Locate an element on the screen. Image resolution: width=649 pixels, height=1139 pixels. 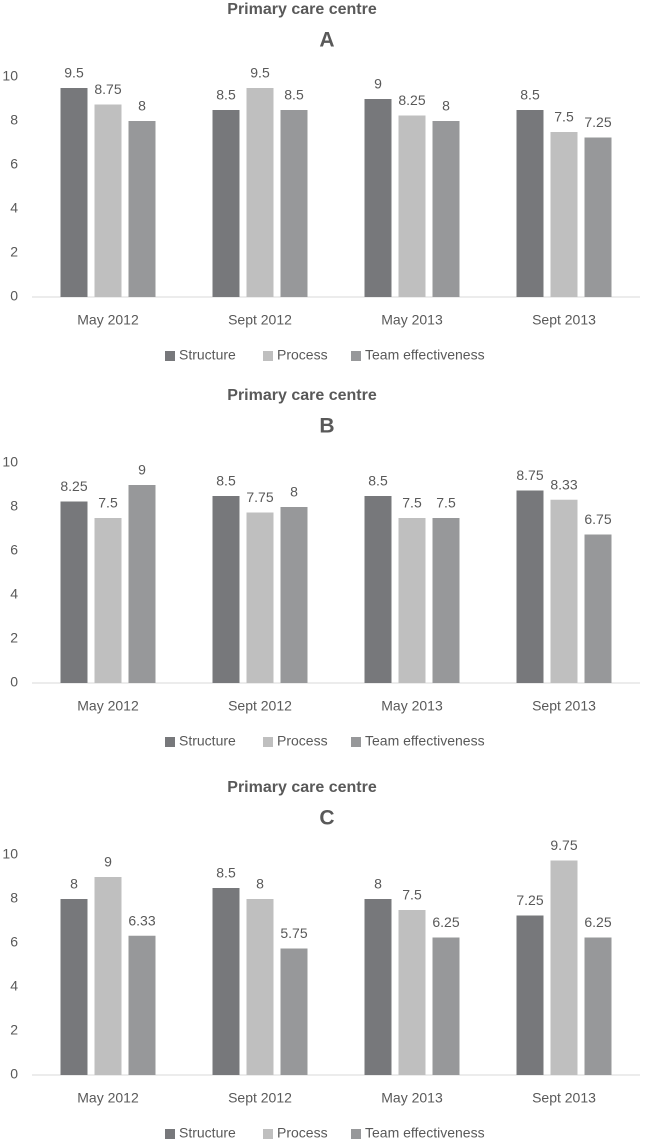
value-label: 6.25 is located at coordinates (445, 922).